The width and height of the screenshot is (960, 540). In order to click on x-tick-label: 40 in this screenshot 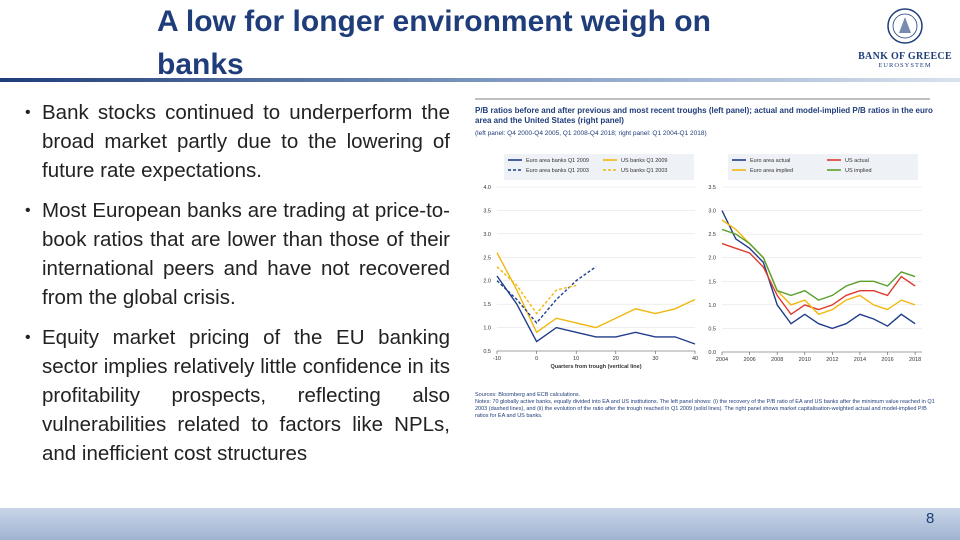, I will do `click(695, 359)`.